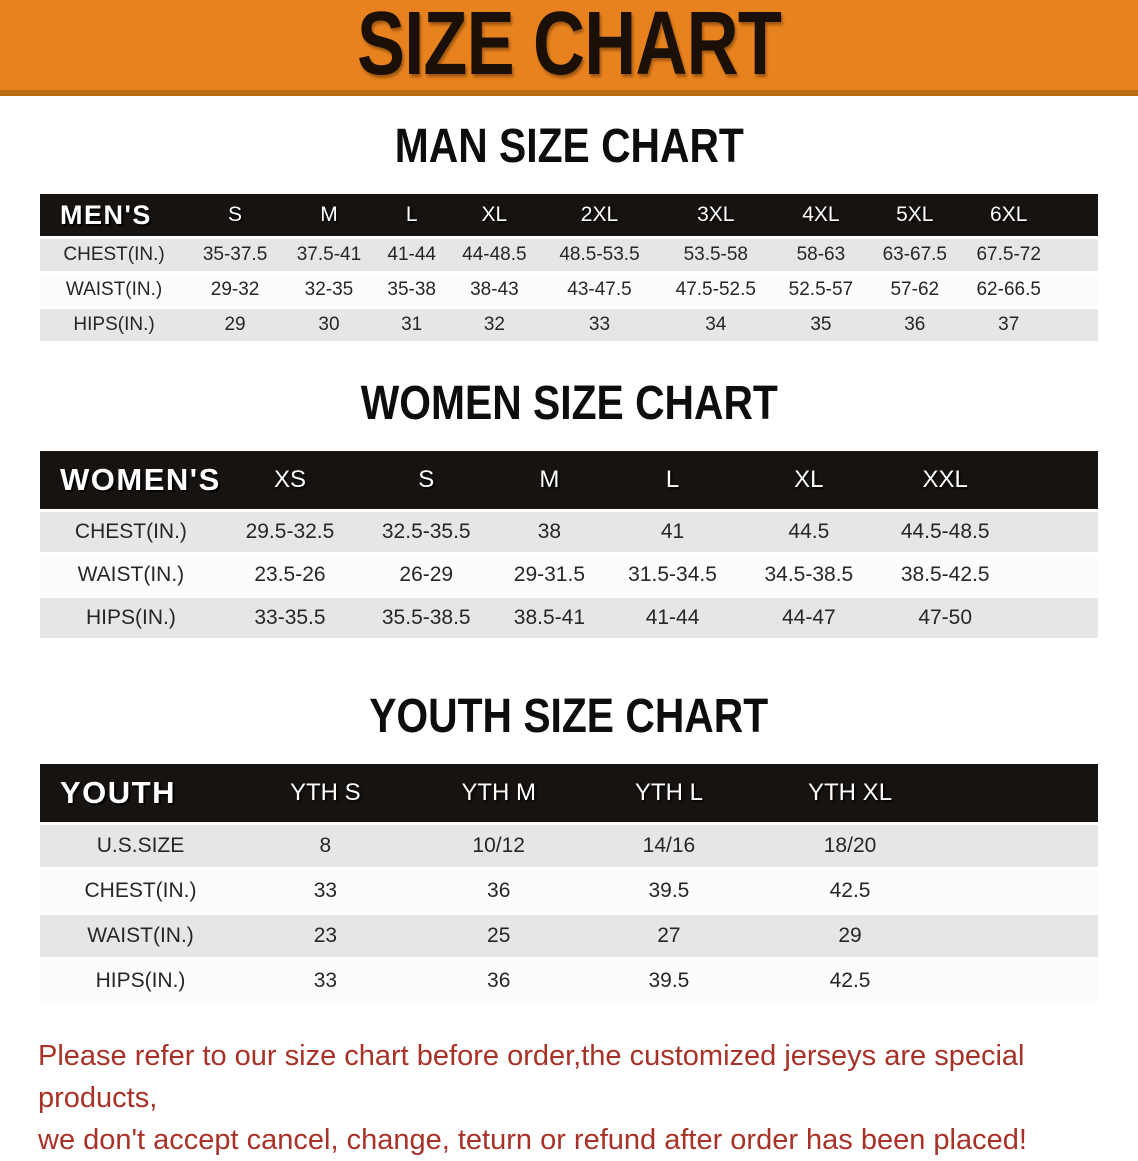  Describe the element at coordinates (569, 793) in the screenshot. I see `table-header-row: YOUTH YTH S YTH M YTH L YTH XL` at that location.